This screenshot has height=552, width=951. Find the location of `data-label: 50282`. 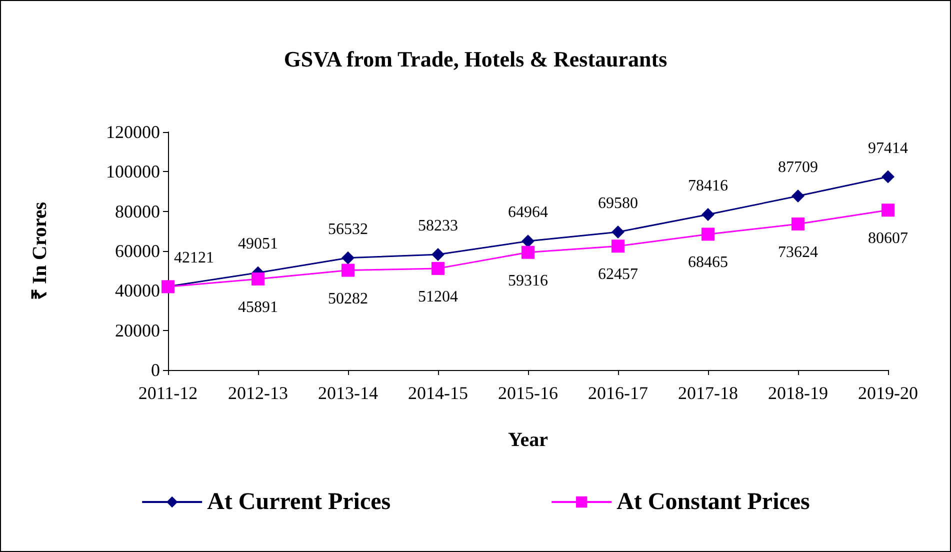

data-label: 50282 is located at coordinates (348, 299).